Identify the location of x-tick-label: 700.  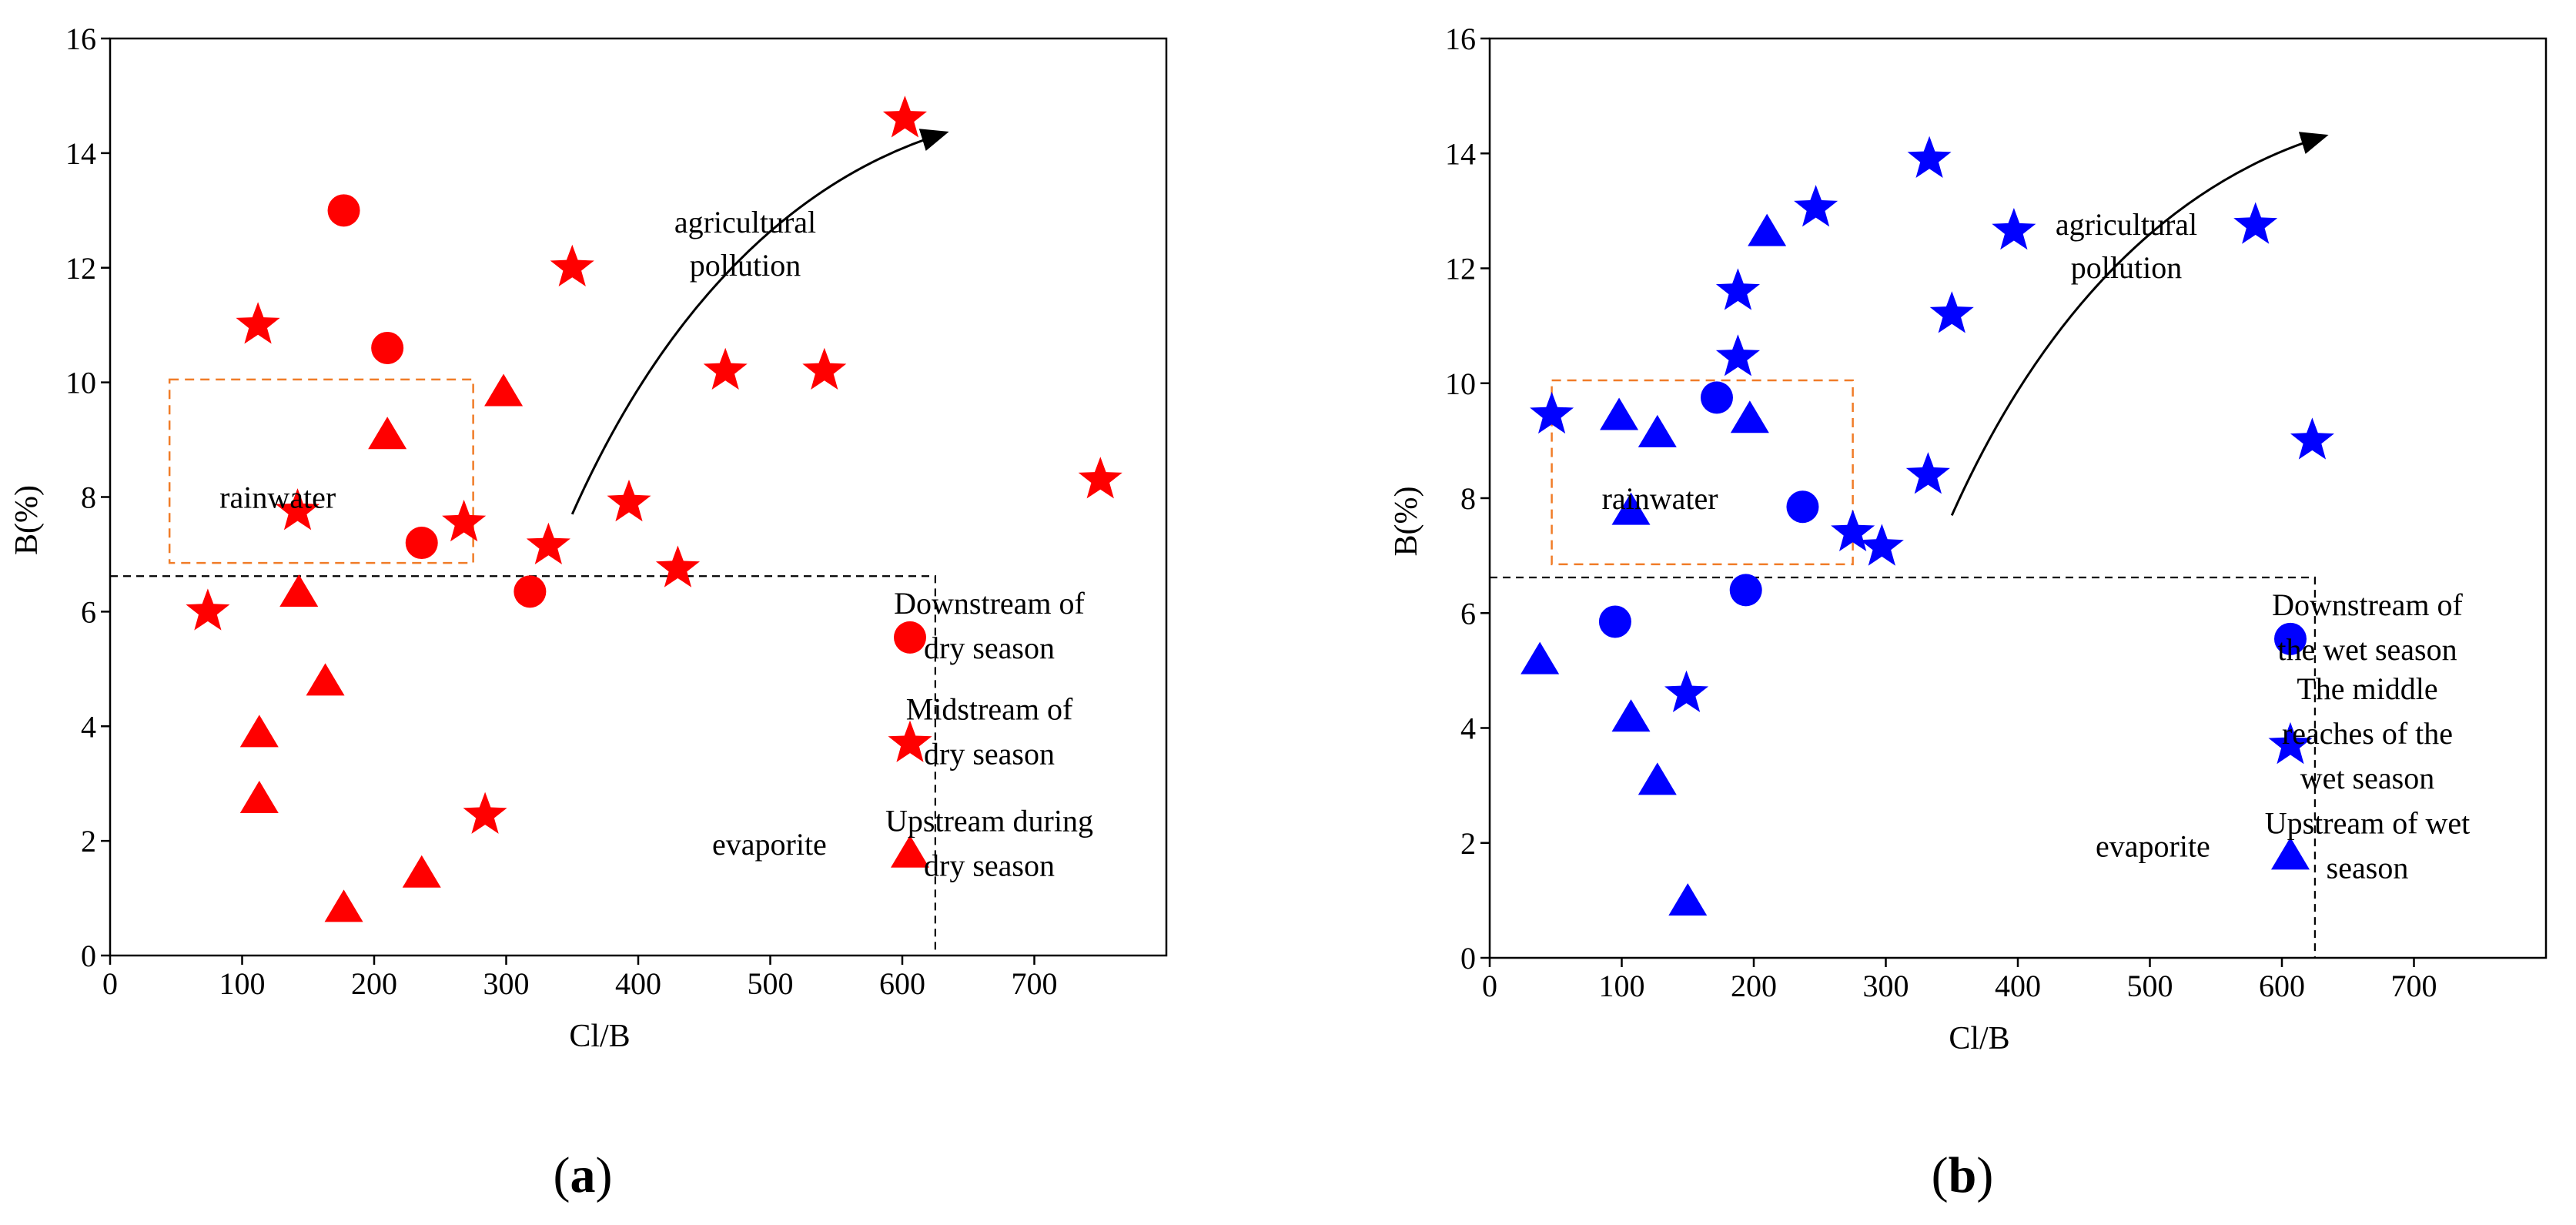
(1035, 984).